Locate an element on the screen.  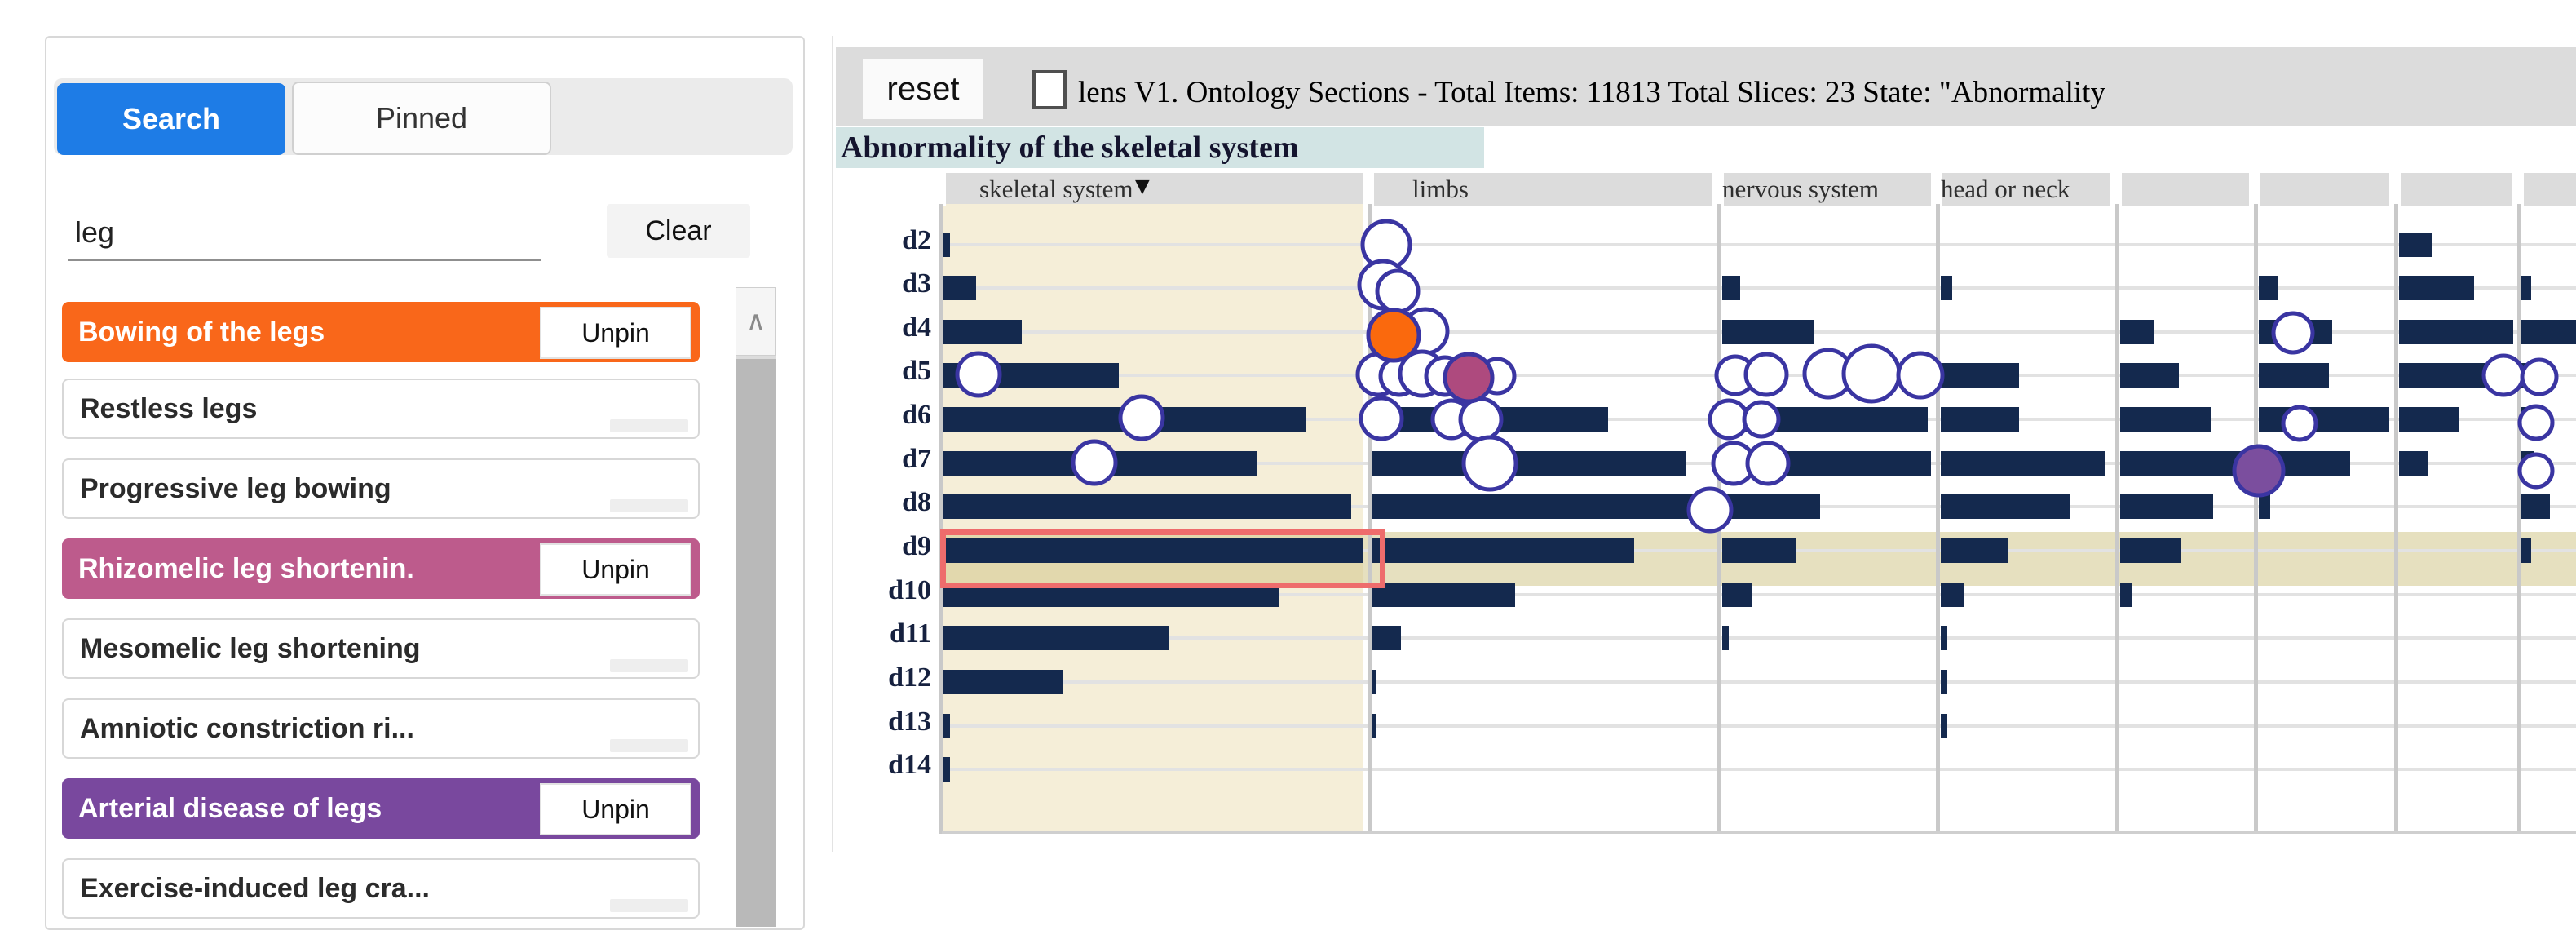
tab-search: Search is located at coordinates (171, 119).